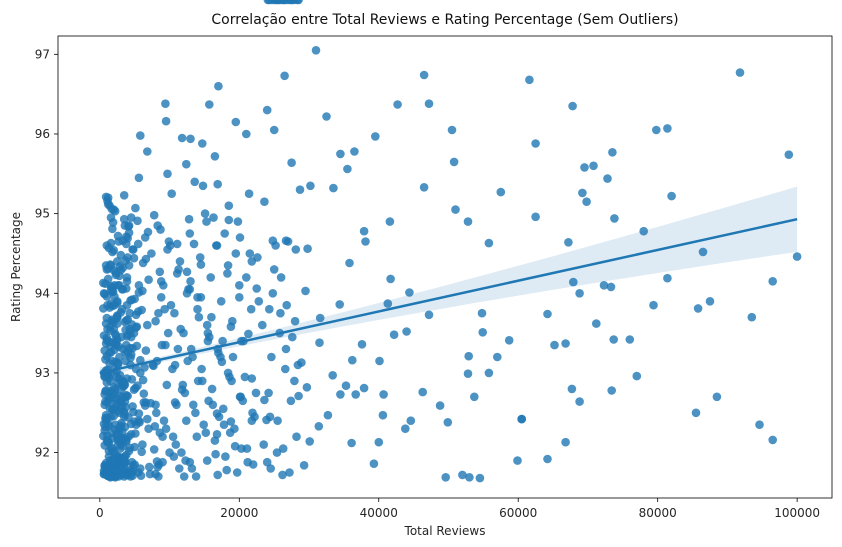  I want to click on y-tick-label: 93, so click(42, 373).